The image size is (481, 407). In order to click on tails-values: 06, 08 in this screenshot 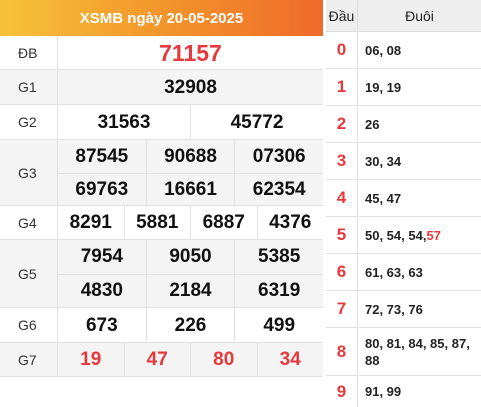, I will do `click(383, 50)`.